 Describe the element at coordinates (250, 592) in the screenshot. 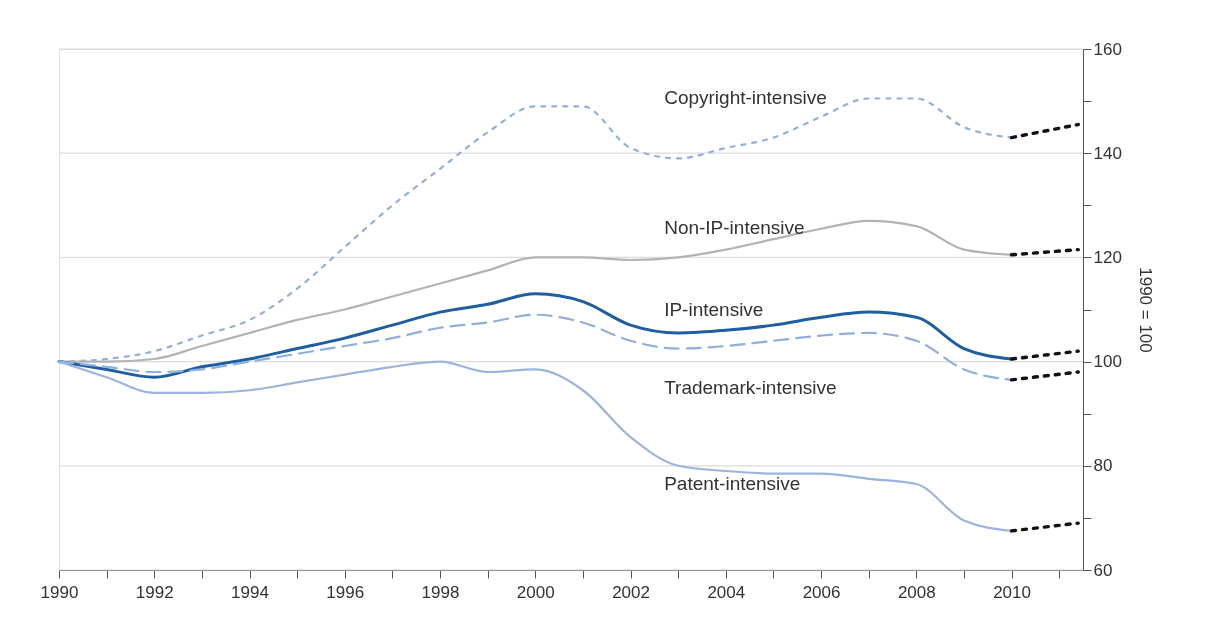

I see `x-tick-label: 1994` at that location.